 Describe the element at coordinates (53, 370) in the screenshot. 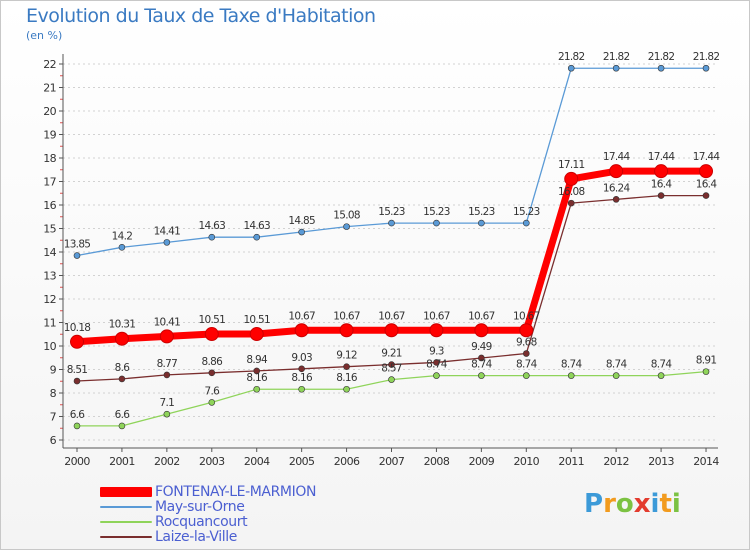

I see `y-tick-label: 9` at that location.